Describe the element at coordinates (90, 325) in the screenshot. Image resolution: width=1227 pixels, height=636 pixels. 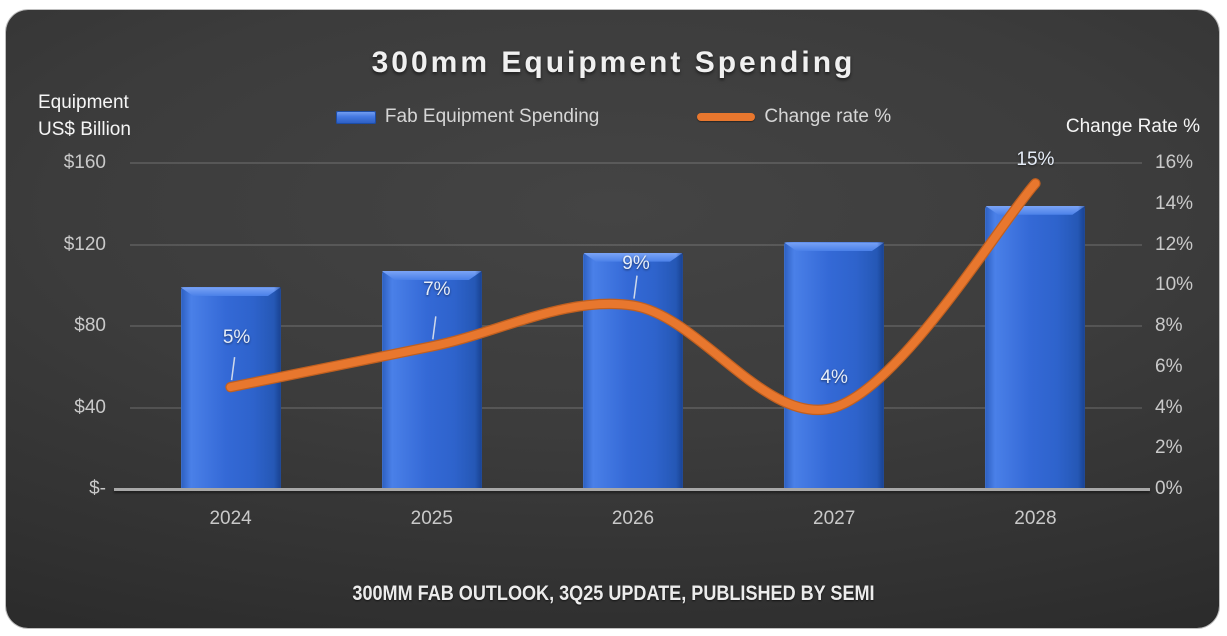
I see `left-axis-tick-label: $80` at that location.